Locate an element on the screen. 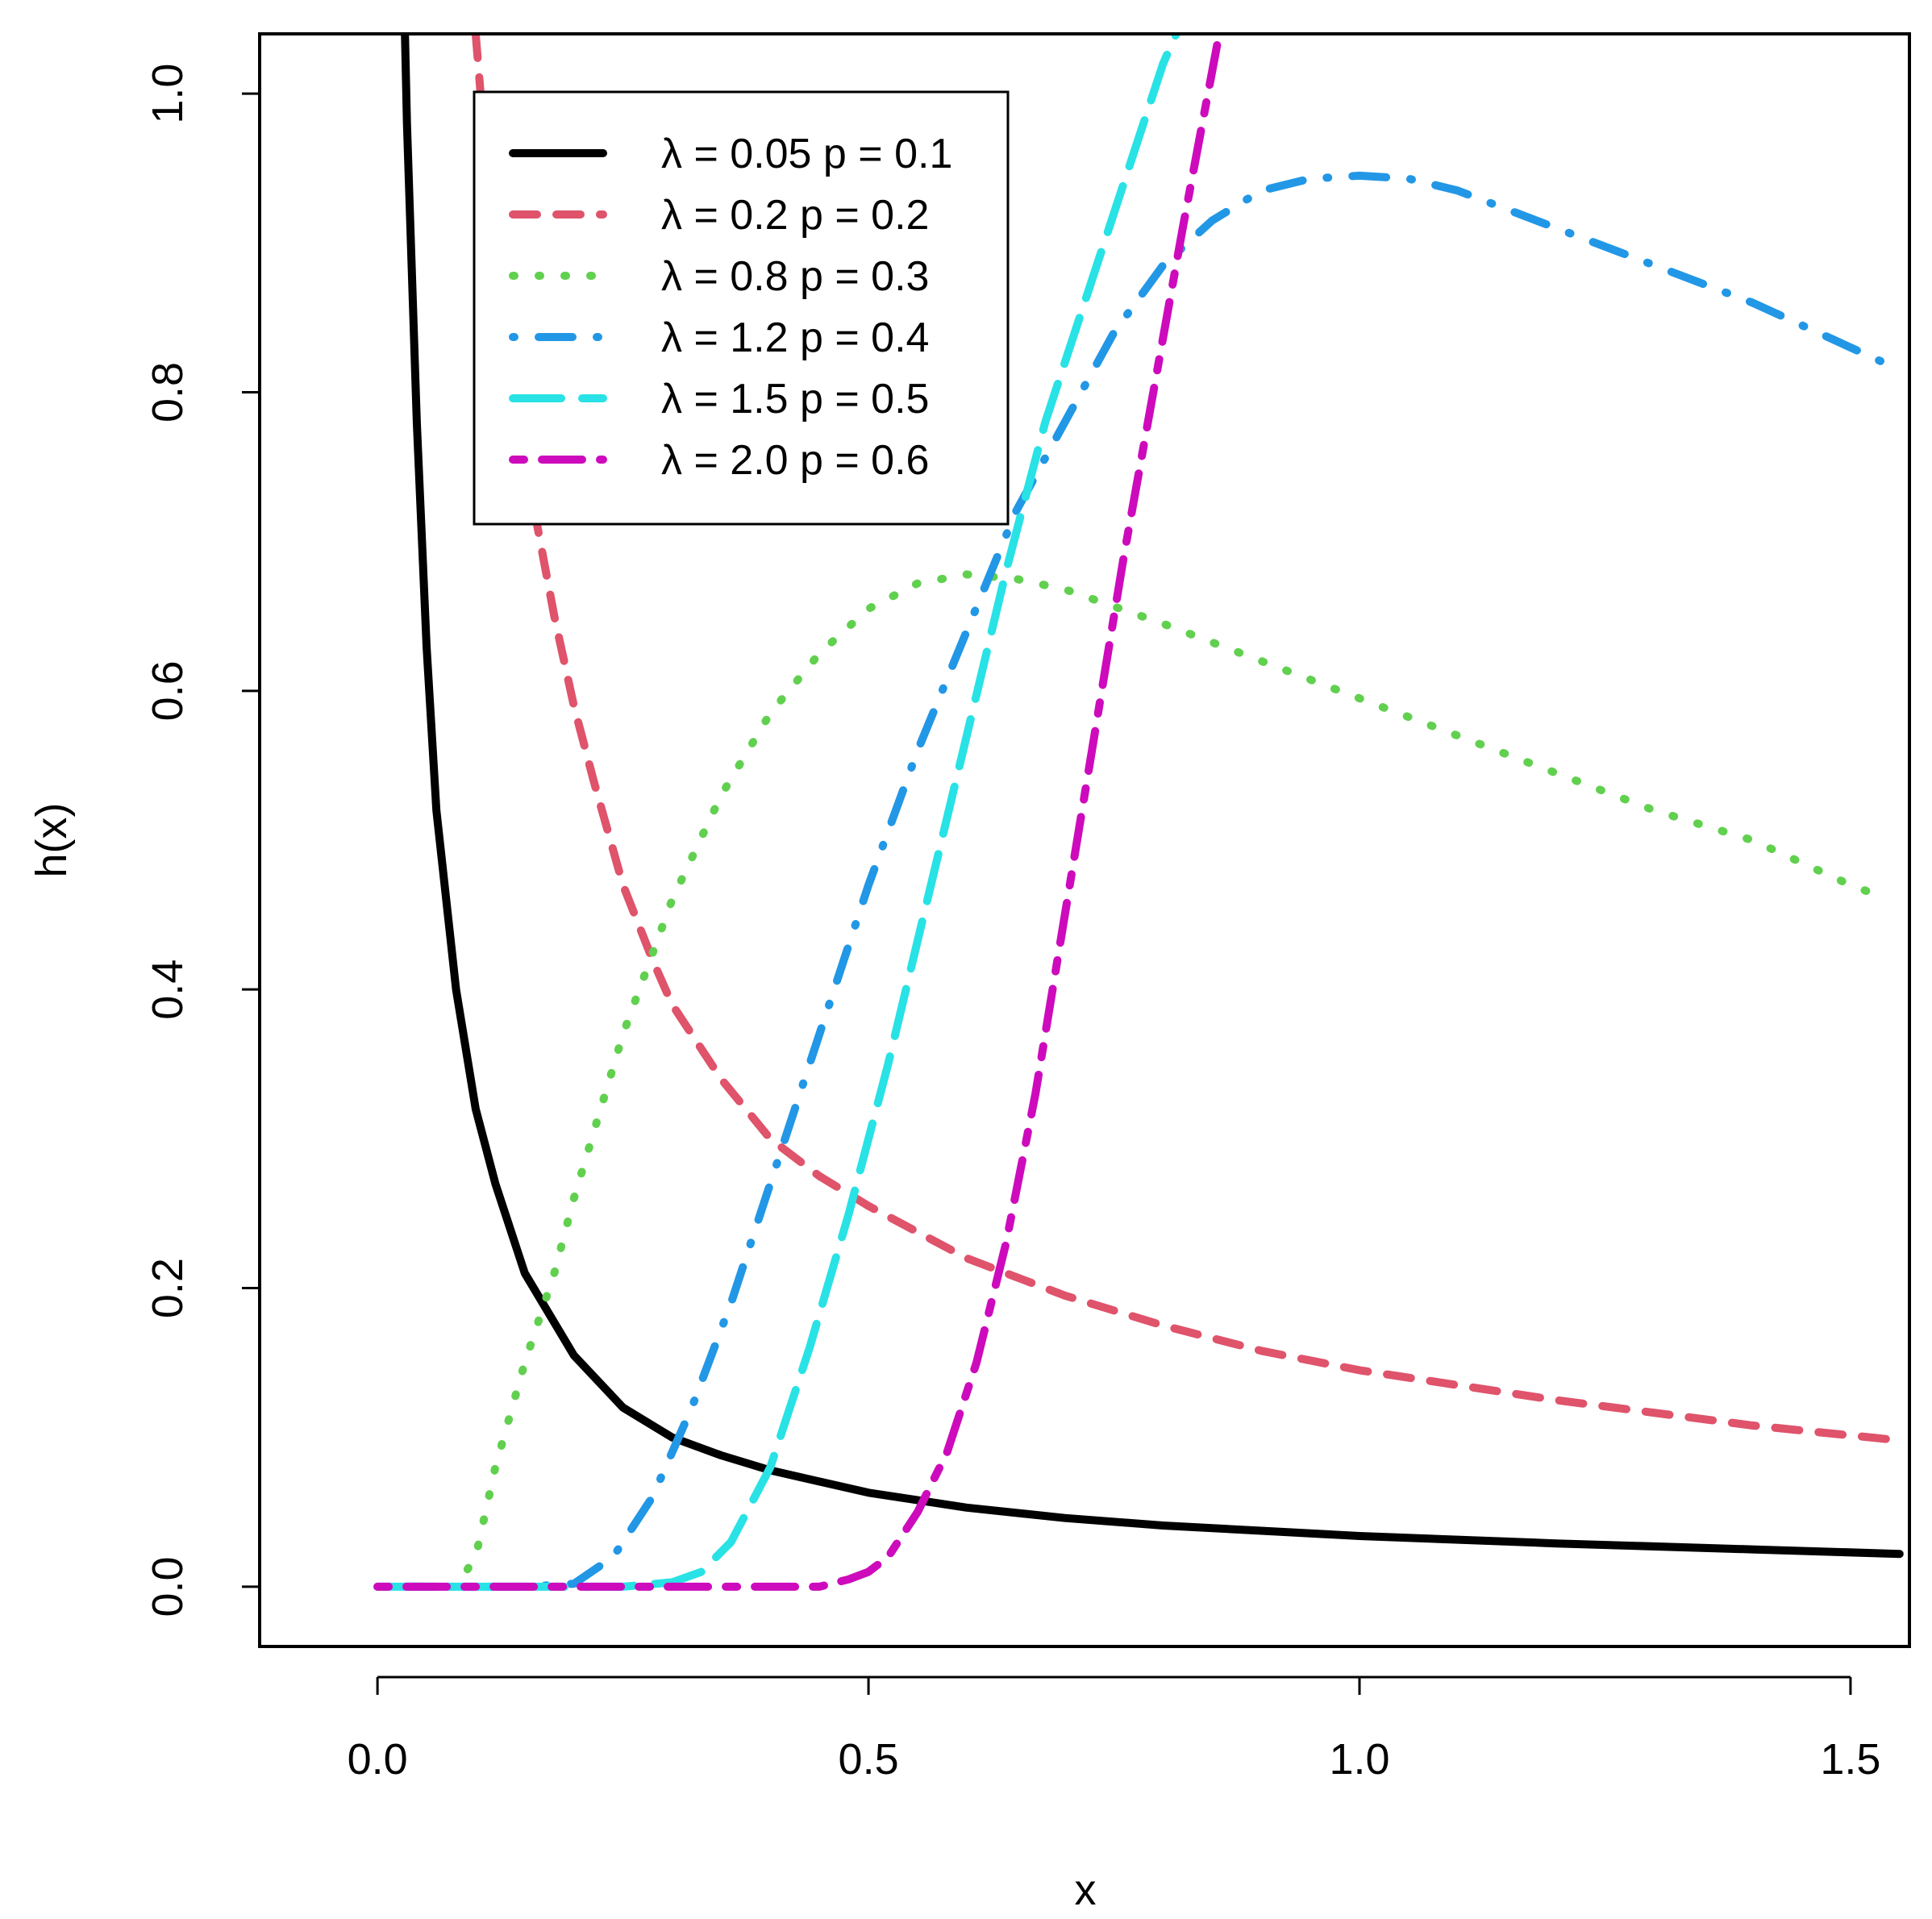  x-tick-label: 0.0 is located at coordinates (378, 1759).